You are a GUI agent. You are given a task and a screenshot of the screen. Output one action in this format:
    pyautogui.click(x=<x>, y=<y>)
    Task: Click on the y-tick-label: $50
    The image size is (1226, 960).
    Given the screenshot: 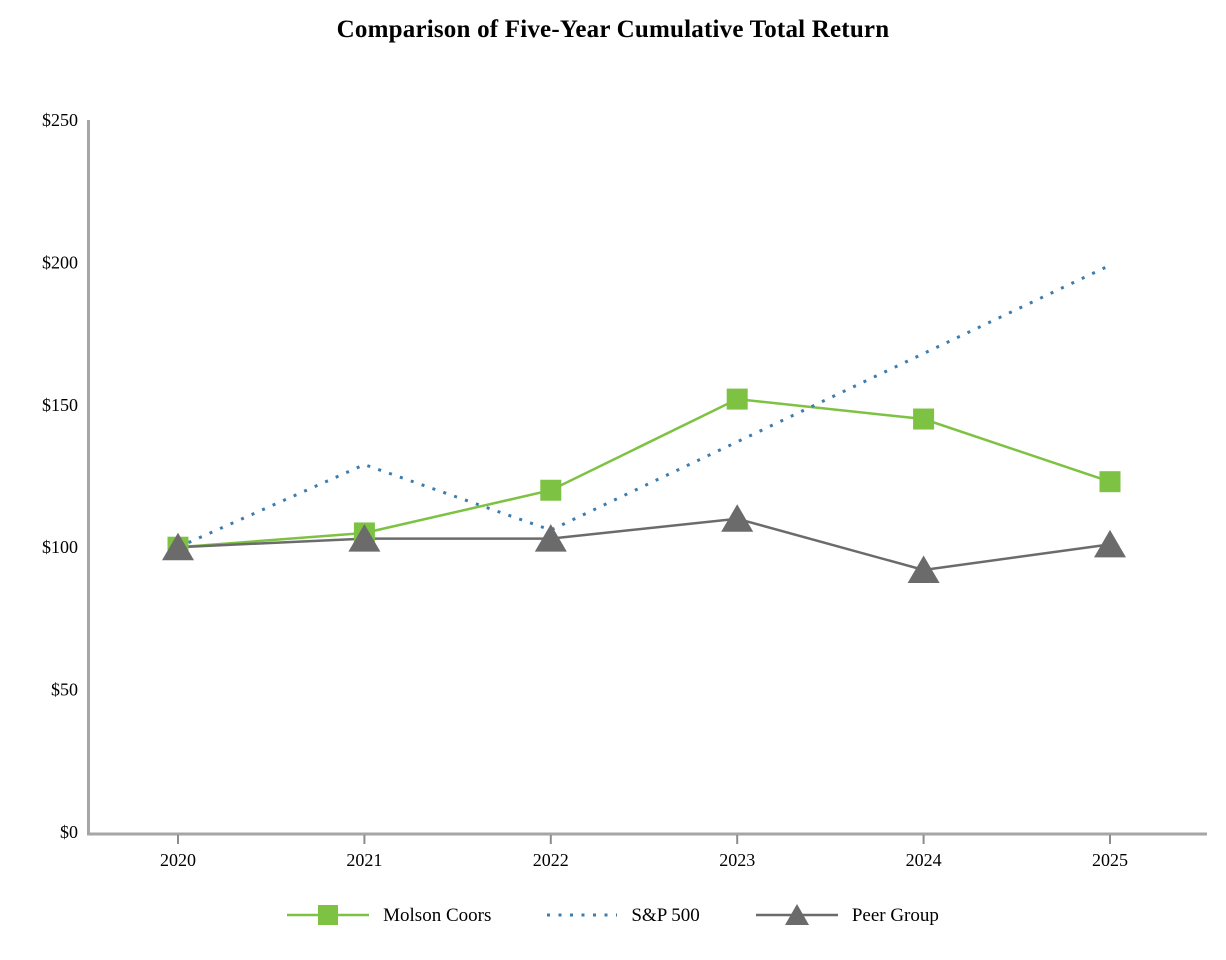 What is the action you would take?
    pyautogui.click(x=64, y=690)
    